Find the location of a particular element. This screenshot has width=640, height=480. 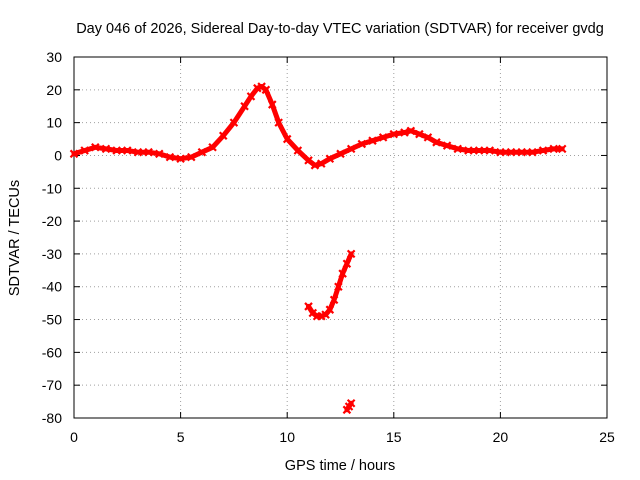

x-tick-label: 15 is located at coordinates (394, 437).